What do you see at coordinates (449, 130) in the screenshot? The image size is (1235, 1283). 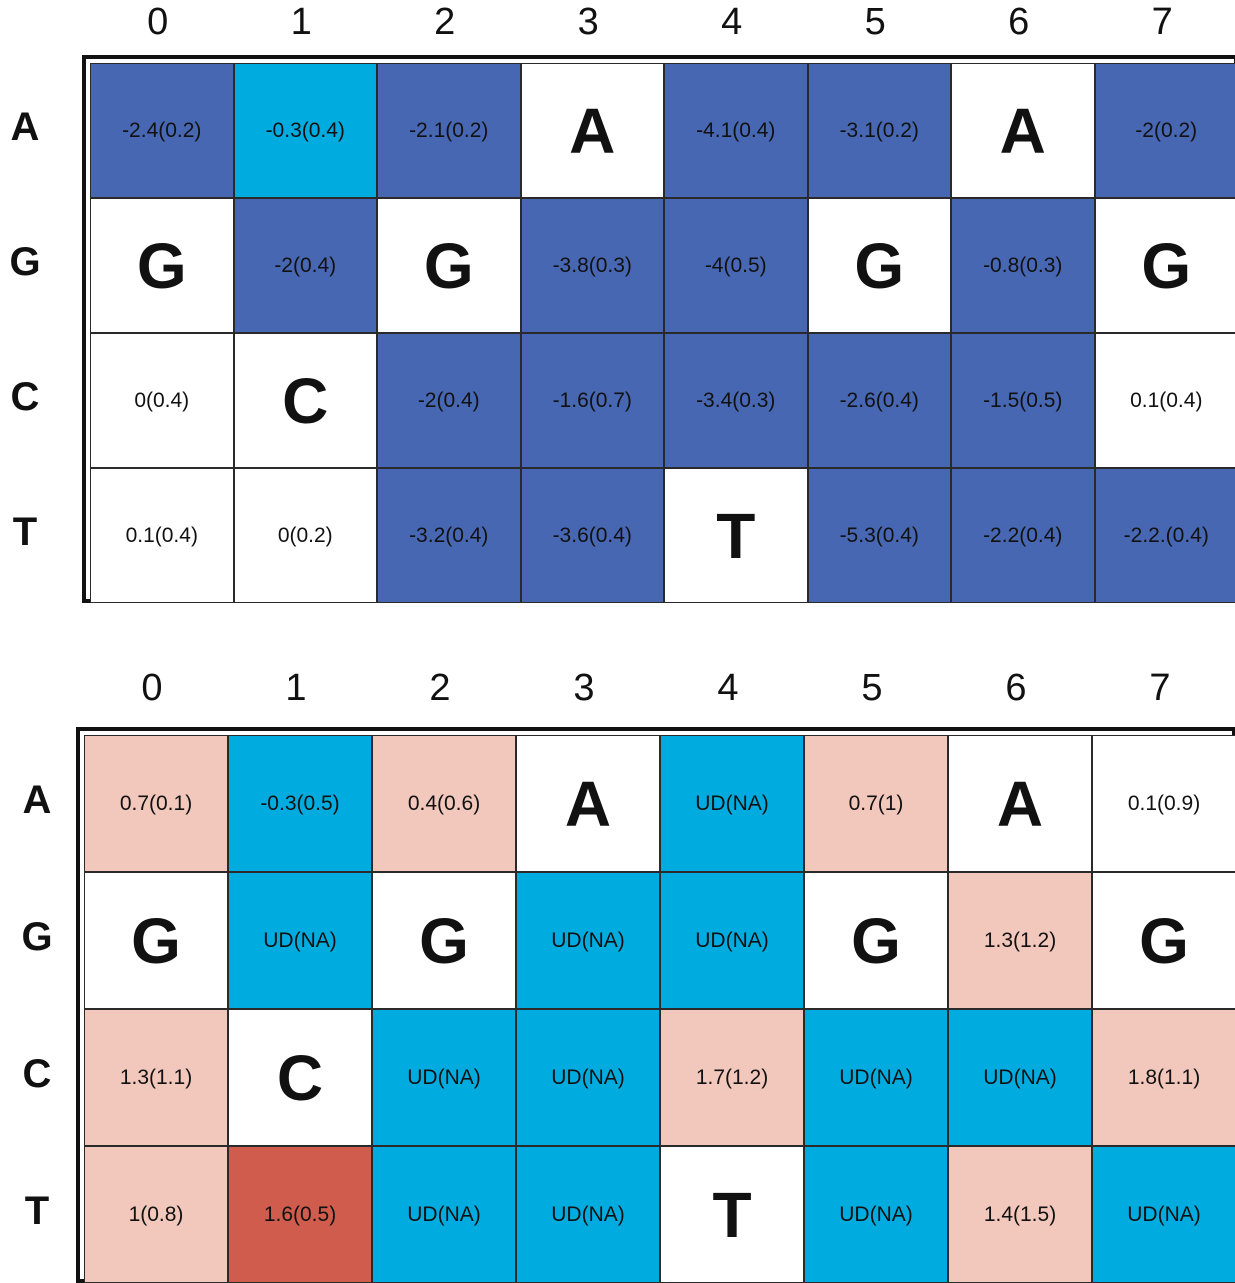 I see `heatmap-cell-a-2: -2.1(0.2)` at bounding box center [449, 130].